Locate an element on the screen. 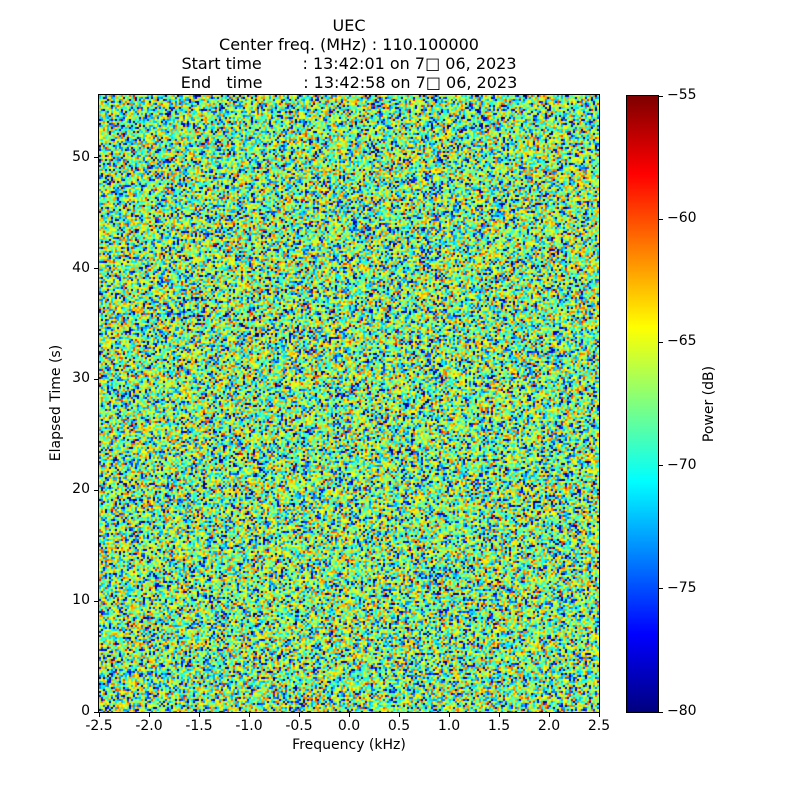 This screenshot has height=800, width=800. x-tick-label: 2.5 is located at coordinates (599, 726).